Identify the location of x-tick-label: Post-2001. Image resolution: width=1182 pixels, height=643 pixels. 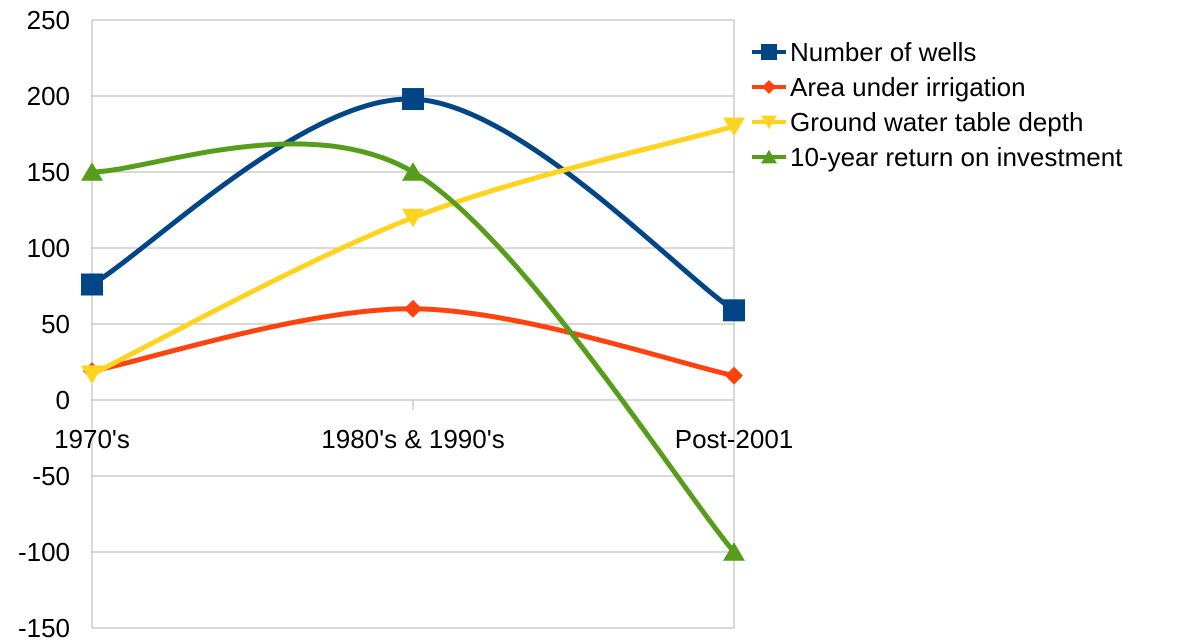
(734, 439).